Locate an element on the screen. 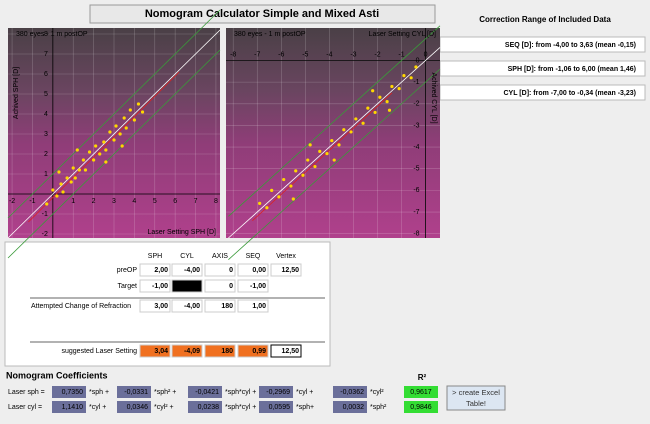 This screenshot has width=650, height=424. coef-term: *sph+ is located at coordinates (305, 407).